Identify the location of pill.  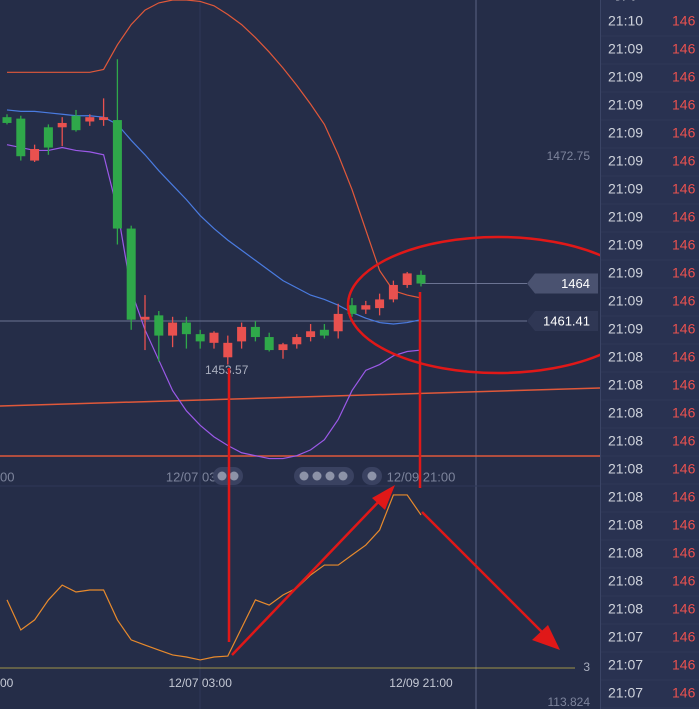
(324, 476).